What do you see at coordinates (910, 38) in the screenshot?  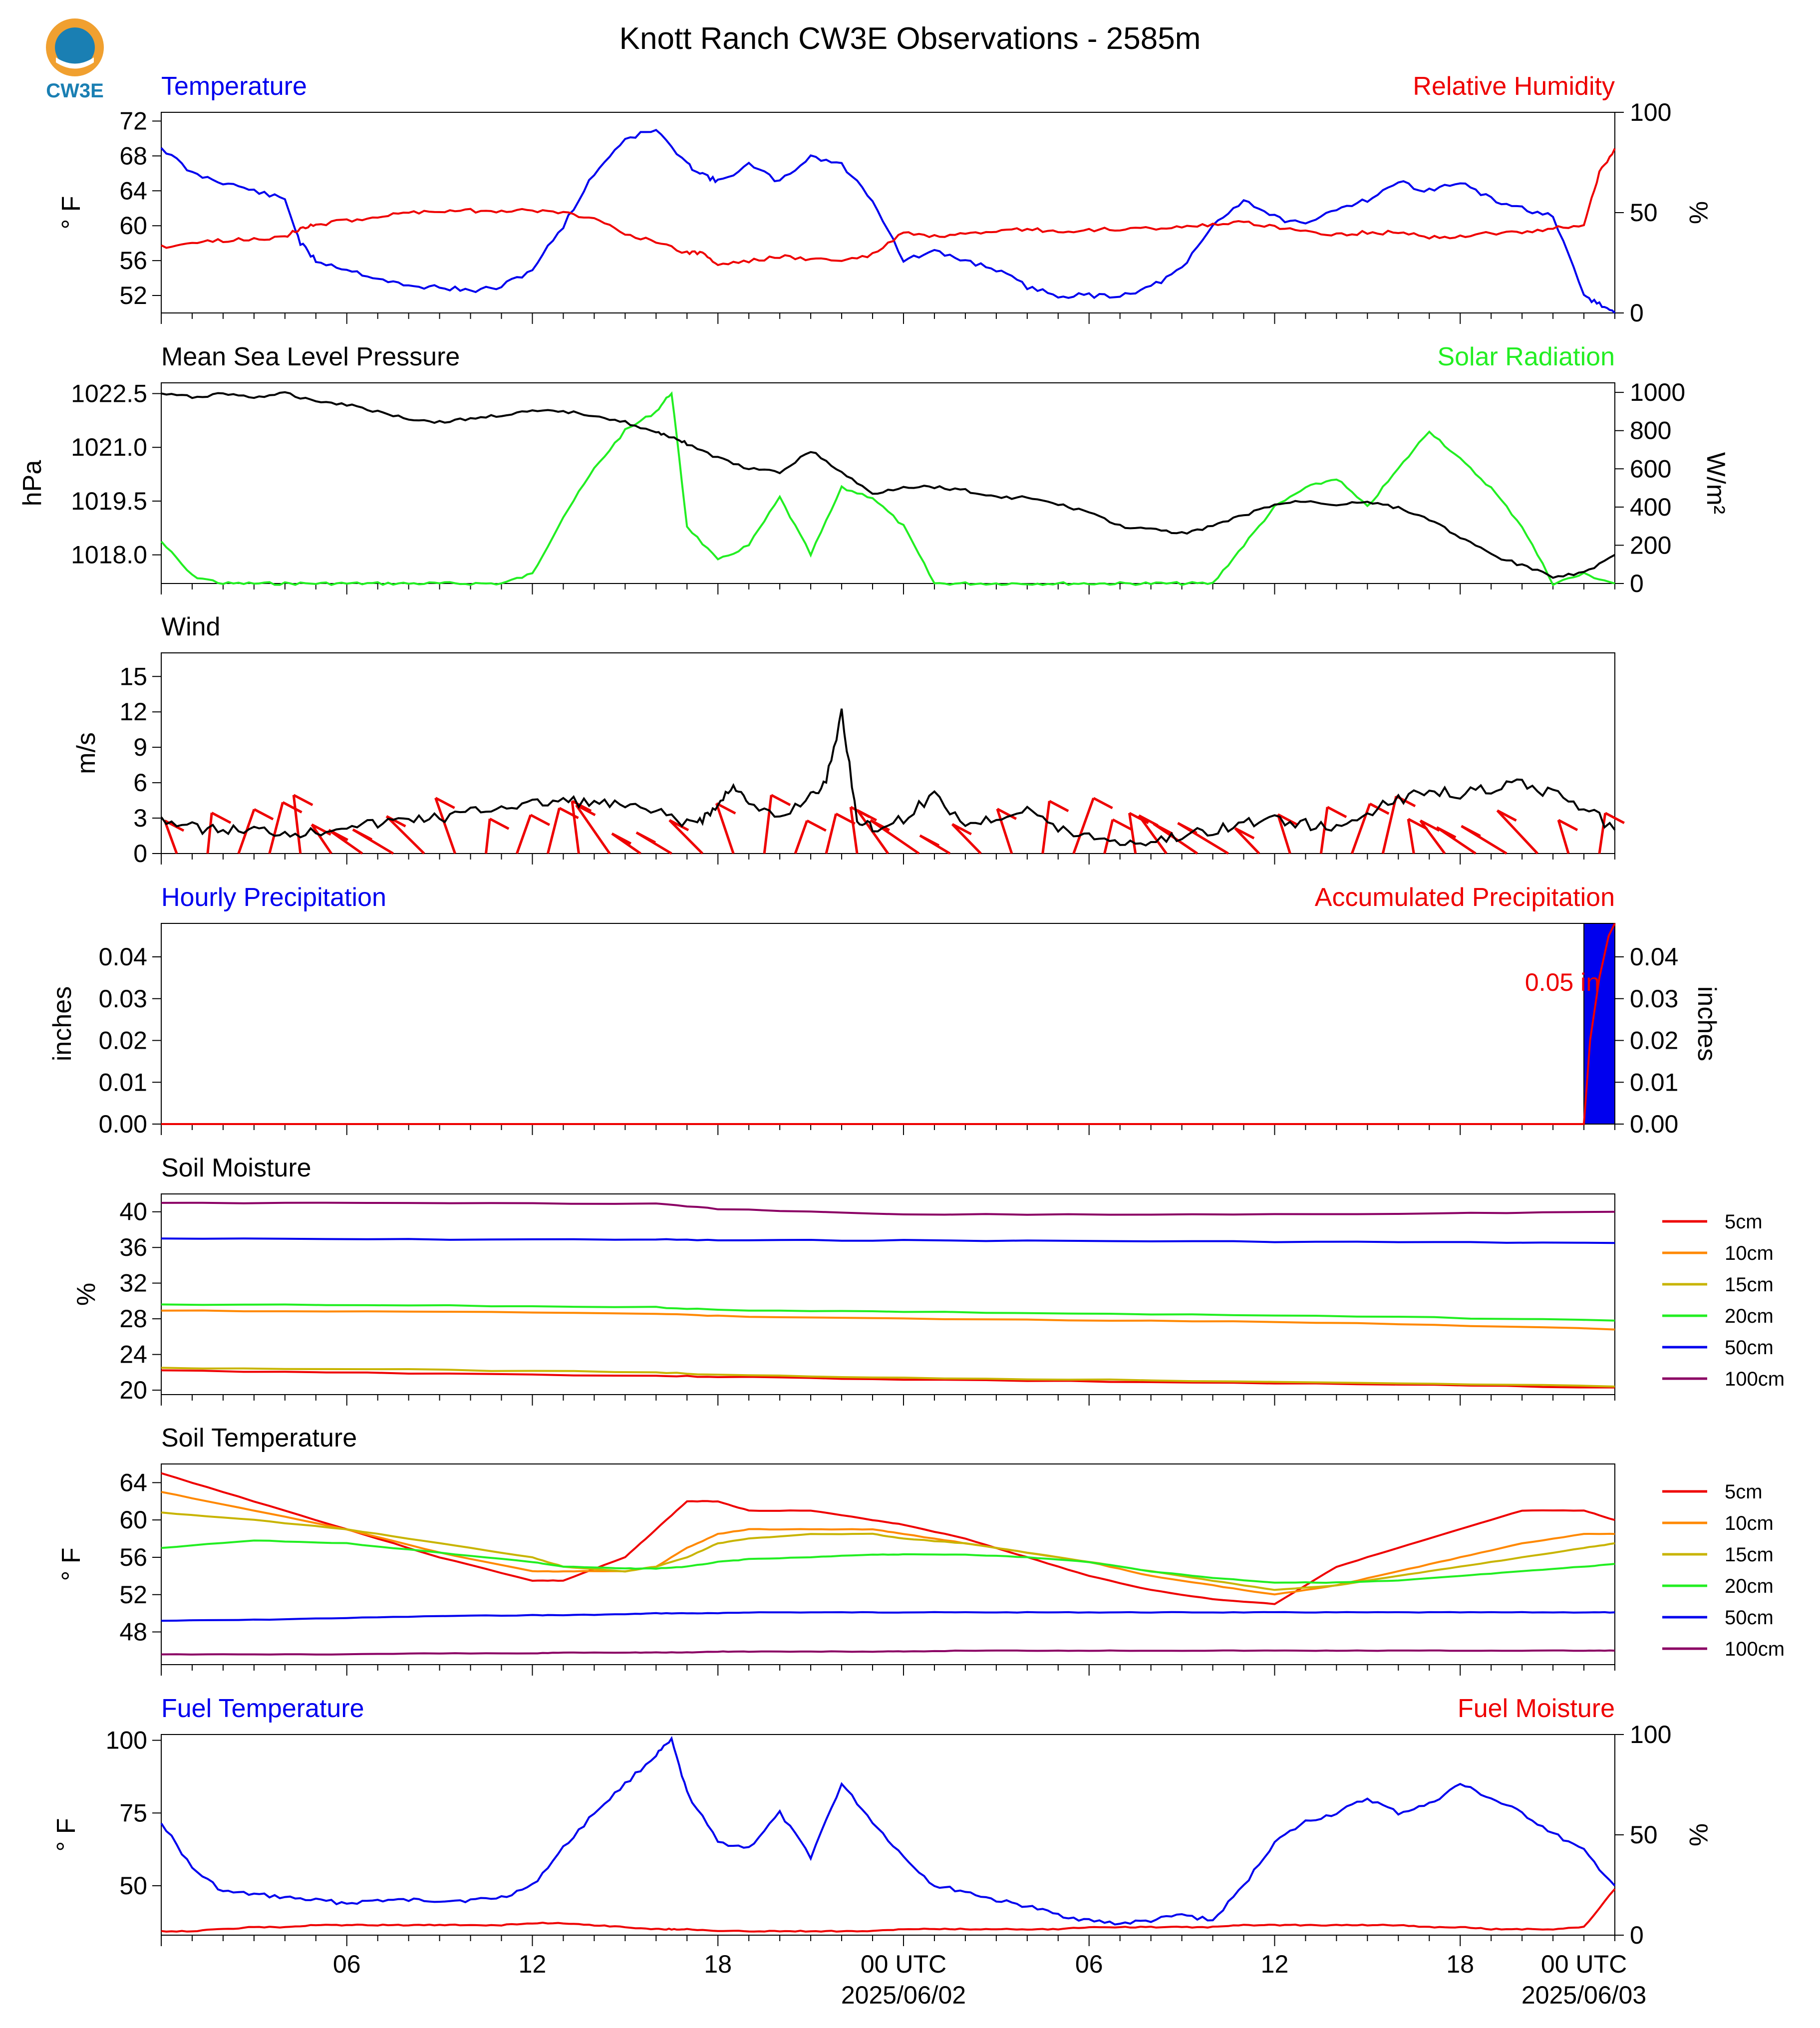 I see `chart-title: Knott Ranch CW3E Observations - 2585m` at bounding box center [910, 38].